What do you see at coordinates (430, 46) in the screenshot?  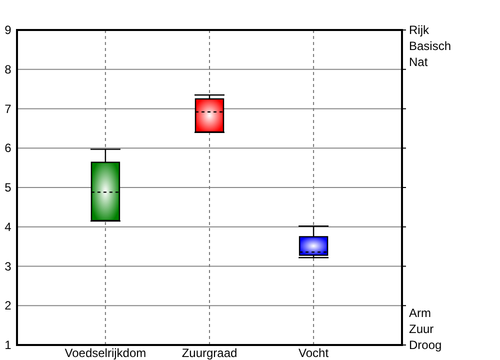 I see `text: Basisch` at bounding box center [430, 46].